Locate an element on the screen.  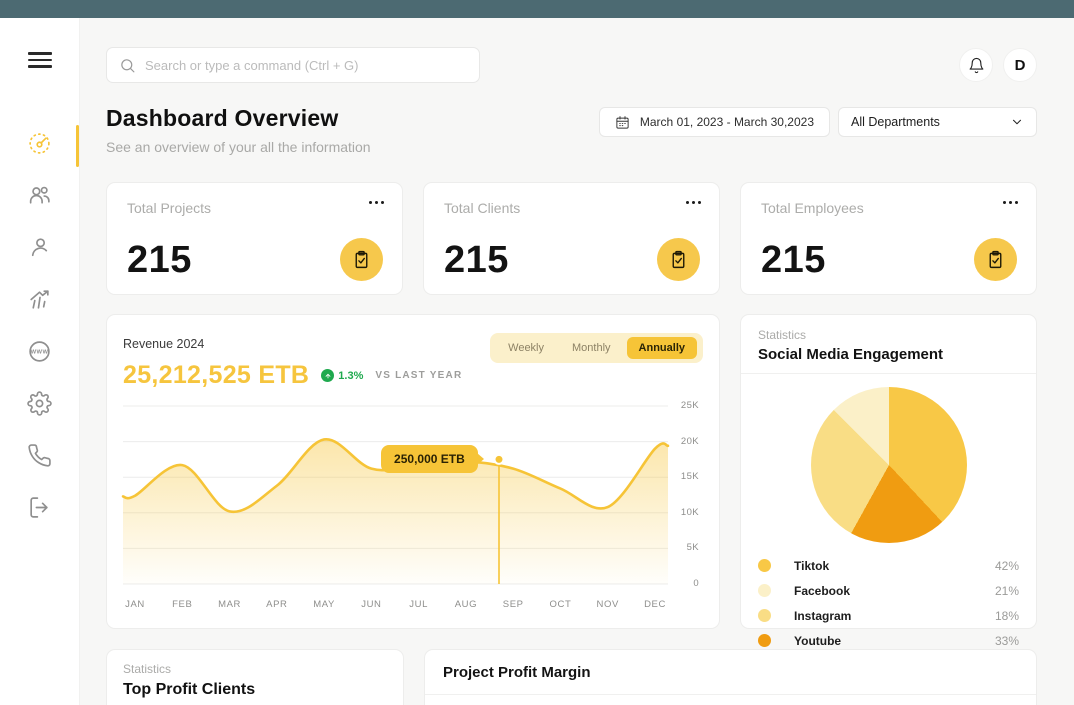
social-media-header: Statistics Social Media Engagement is located at coordinates (888, 344).